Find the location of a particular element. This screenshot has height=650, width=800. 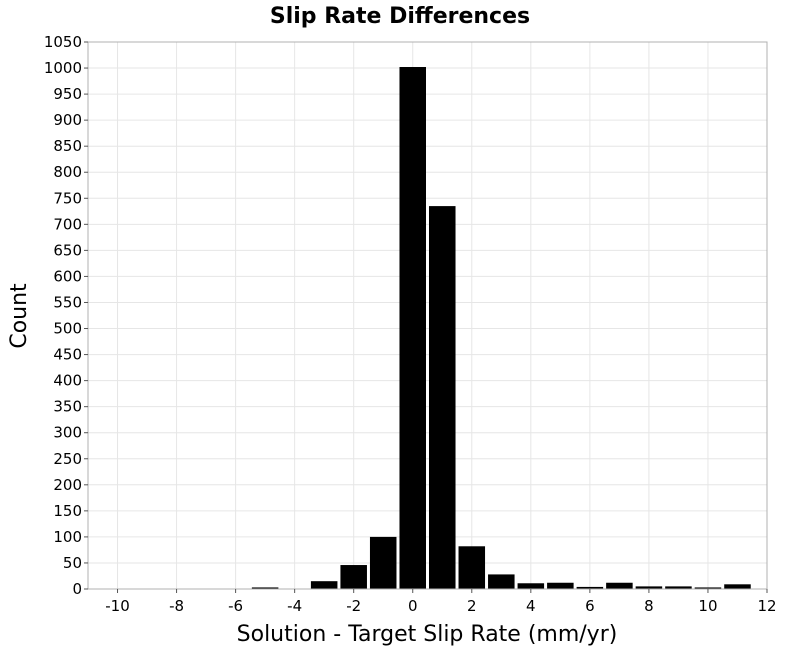

x-tick-label: 6 is located at coordinates (590, 606).